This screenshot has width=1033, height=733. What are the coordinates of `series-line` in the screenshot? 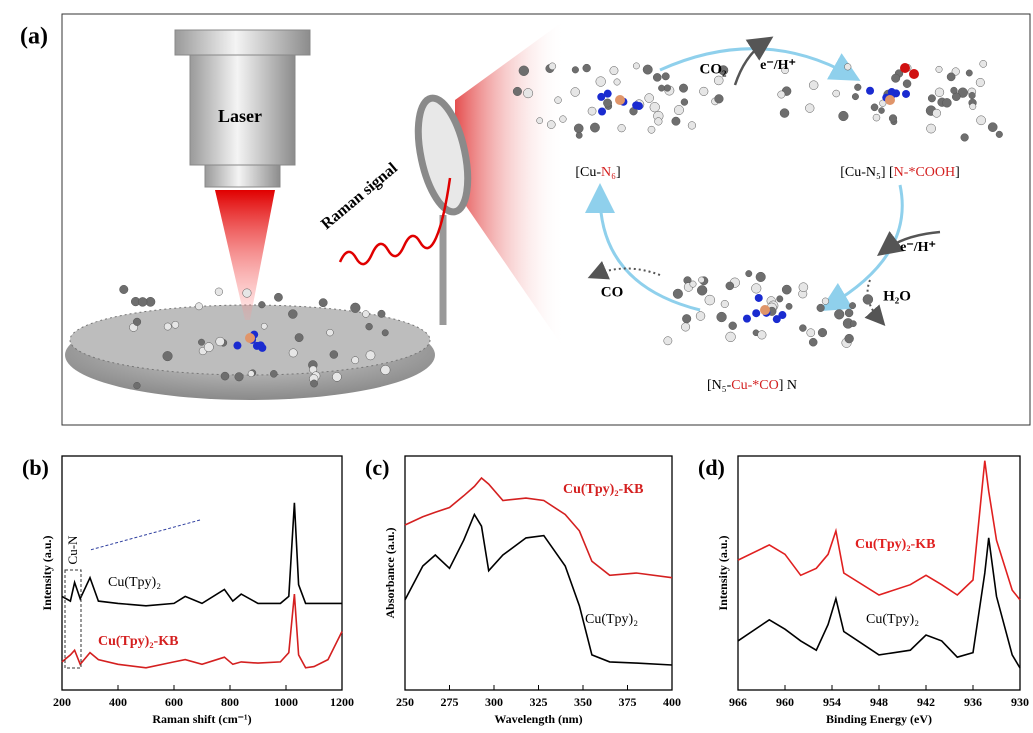 It's located at (879, 603).